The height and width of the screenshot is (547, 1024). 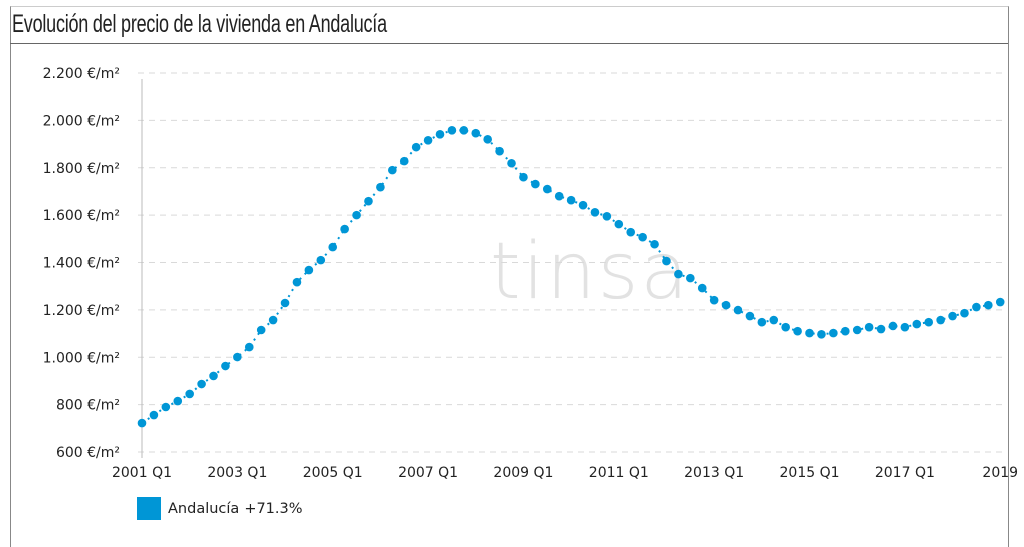 I want to click on x-tick-label: 2009 Q1, so click(x=523, y=473).